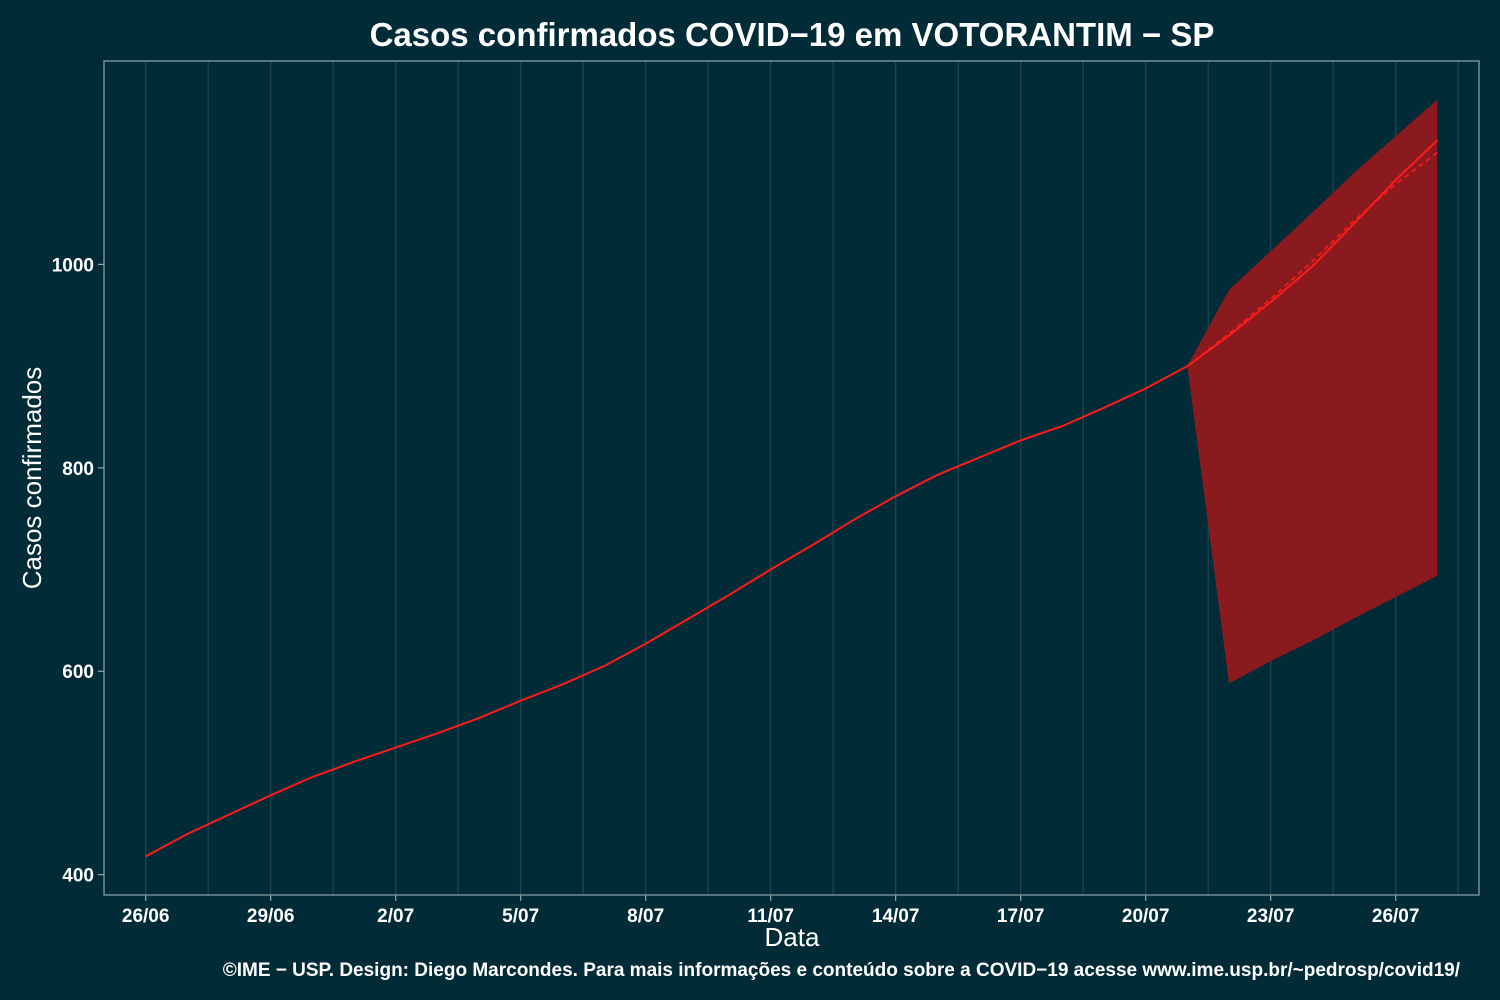  What do you see at coordinates (1396, 916) in the screenshot?
I see `x-tick-label: 26/07` at bounding box center [1396, 916].